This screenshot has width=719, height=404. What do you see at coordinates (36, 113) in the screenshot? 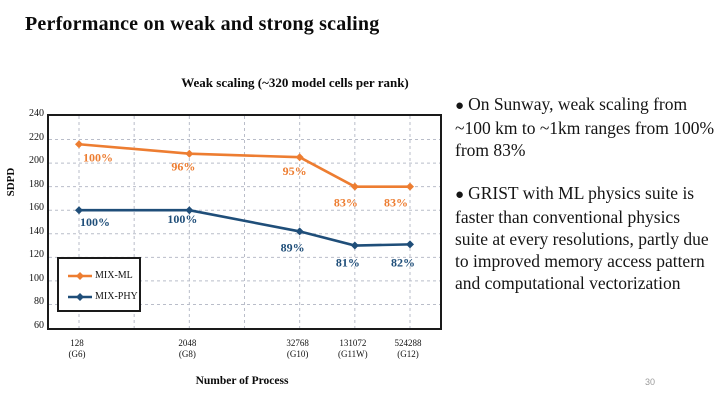
I see `y-tick-label: 240` at bounding box center [36, 113].